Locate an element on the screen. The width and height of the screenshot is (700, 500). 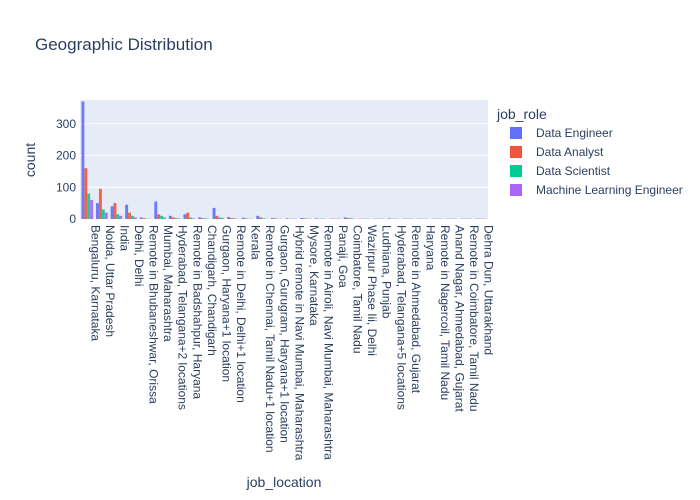
y-tick-label: 300 is located at coordinates (66, 124).